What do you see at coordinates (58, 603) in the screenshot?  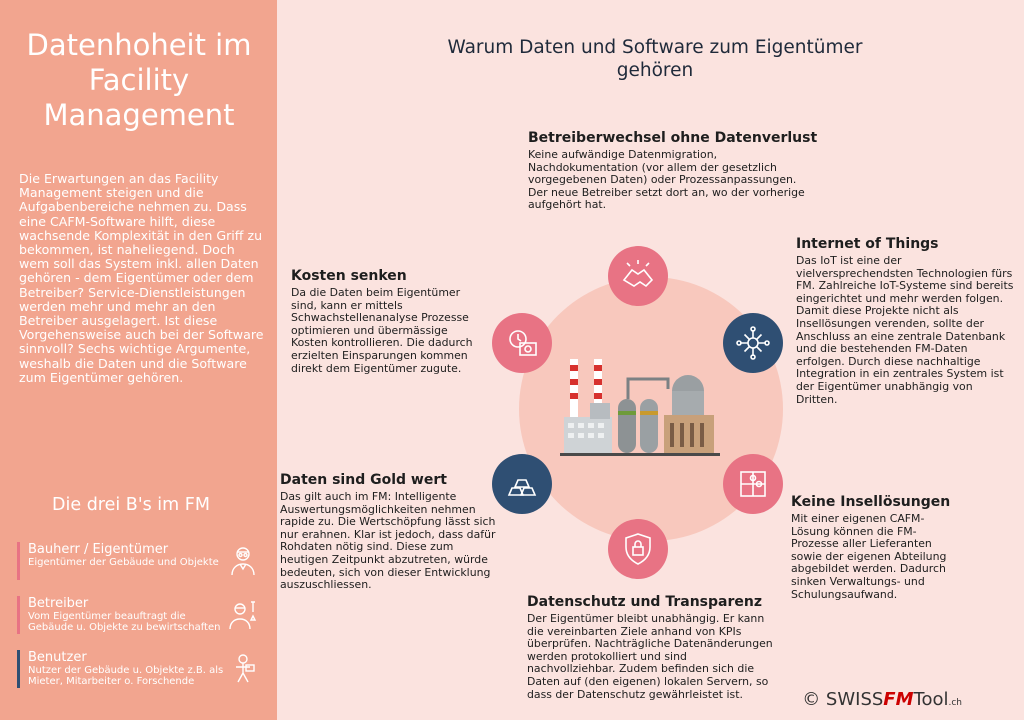 I see `role-name: Betreiber` at bounding box center [58, 603].